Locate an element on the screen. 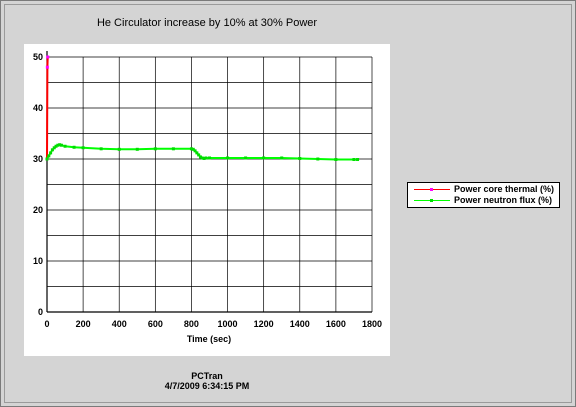  x-tick-label: 800 is located at coordinates (191, 324).